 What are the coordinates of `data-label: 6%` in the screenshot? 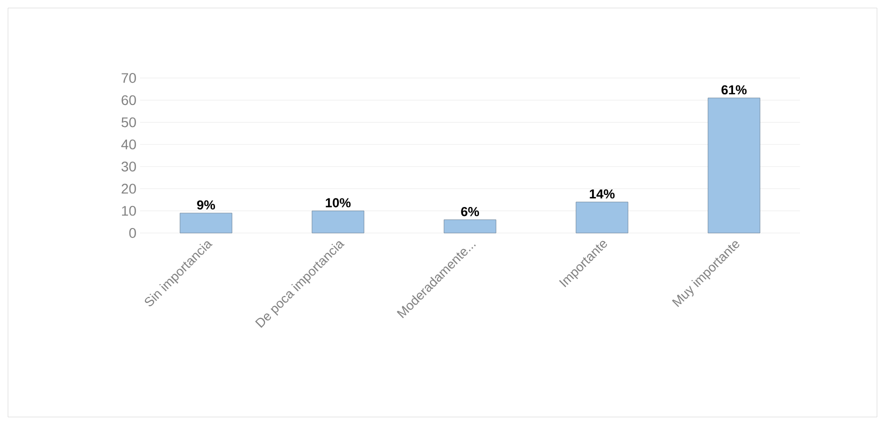 It's located at (470, 211).